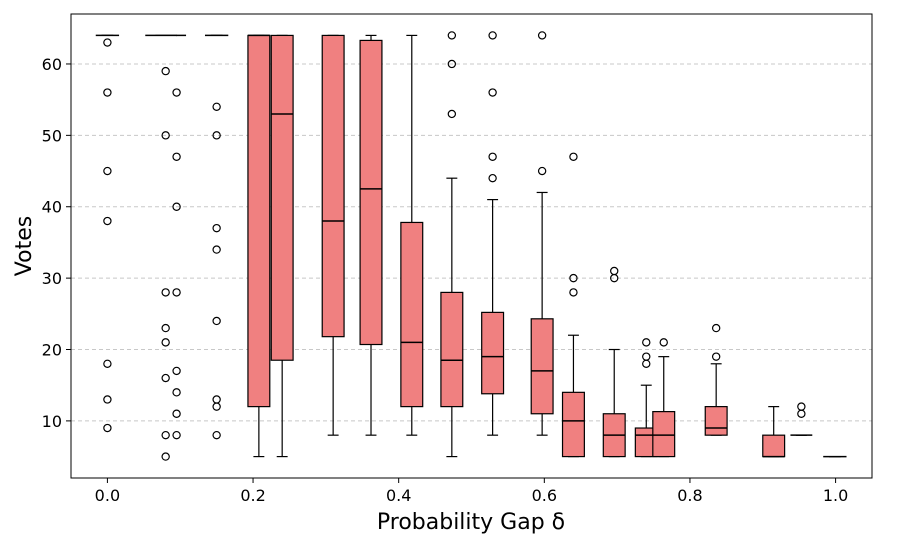  I want to click on y-tick-label: 50, so click(52, 135).